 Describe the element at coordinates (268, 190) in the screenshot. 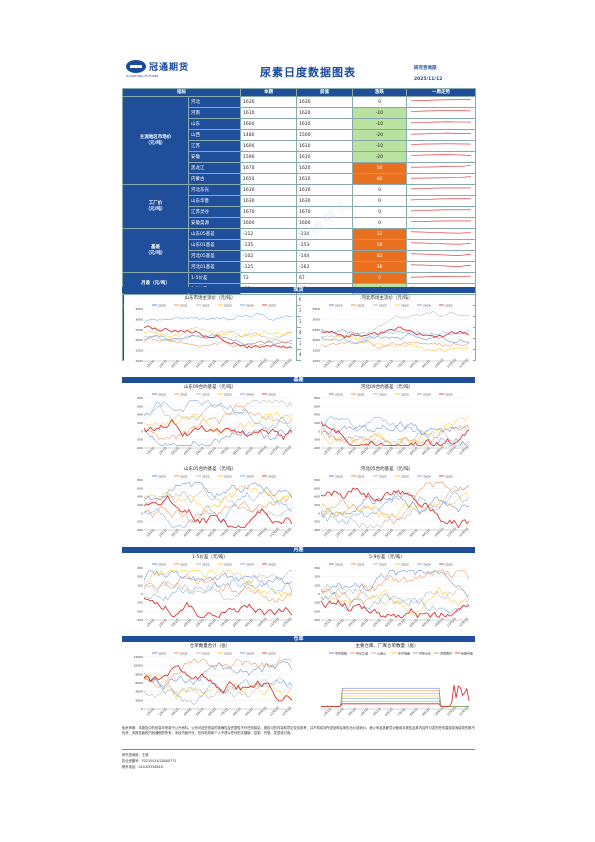

I see `current-value: 1610` at that location.